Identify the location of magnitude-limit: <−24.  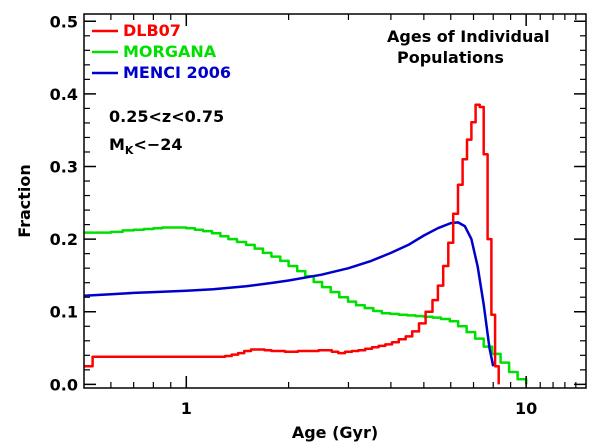
(157, 144).